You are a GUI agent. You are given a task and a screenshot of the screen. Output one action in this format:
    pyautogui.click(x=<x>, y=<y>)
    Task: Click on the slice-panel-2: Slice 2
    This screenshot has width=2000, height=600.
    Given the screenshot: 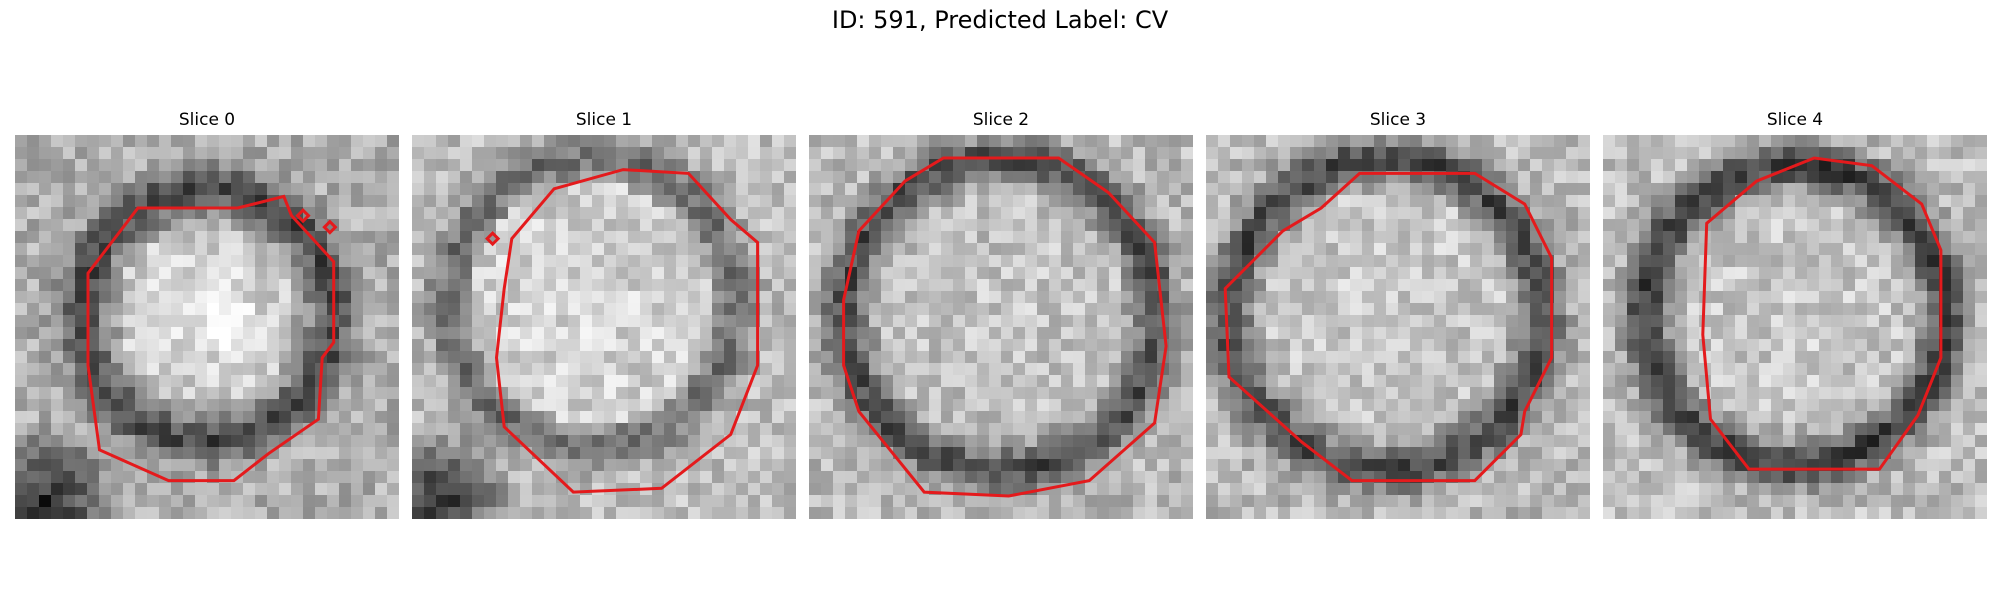 What is the action you would take?
    pyautogui.click(x=1001, y=313)
    